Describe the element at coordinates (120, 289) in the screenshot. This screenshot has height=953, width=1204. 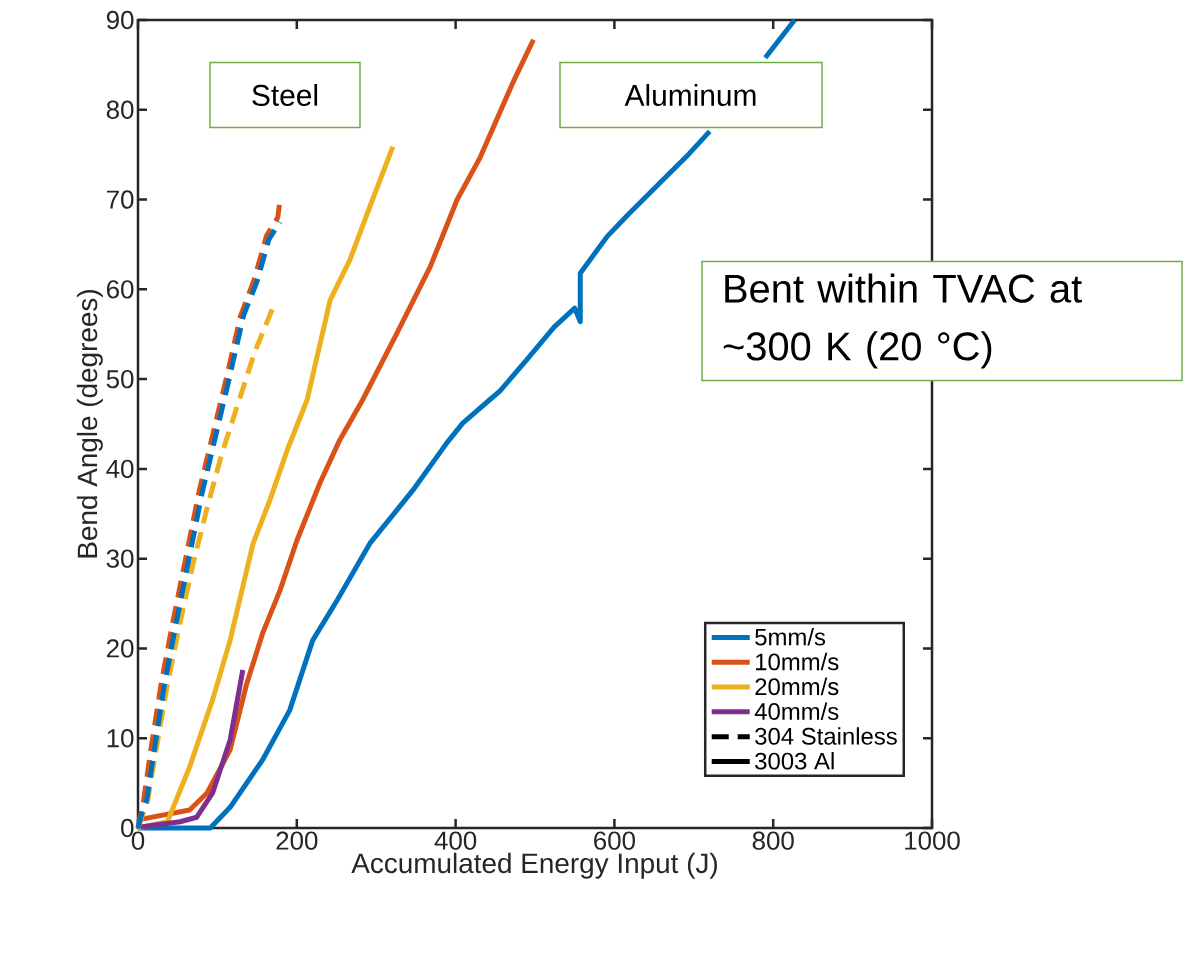
I see `y-tick-label: 60` at that location.